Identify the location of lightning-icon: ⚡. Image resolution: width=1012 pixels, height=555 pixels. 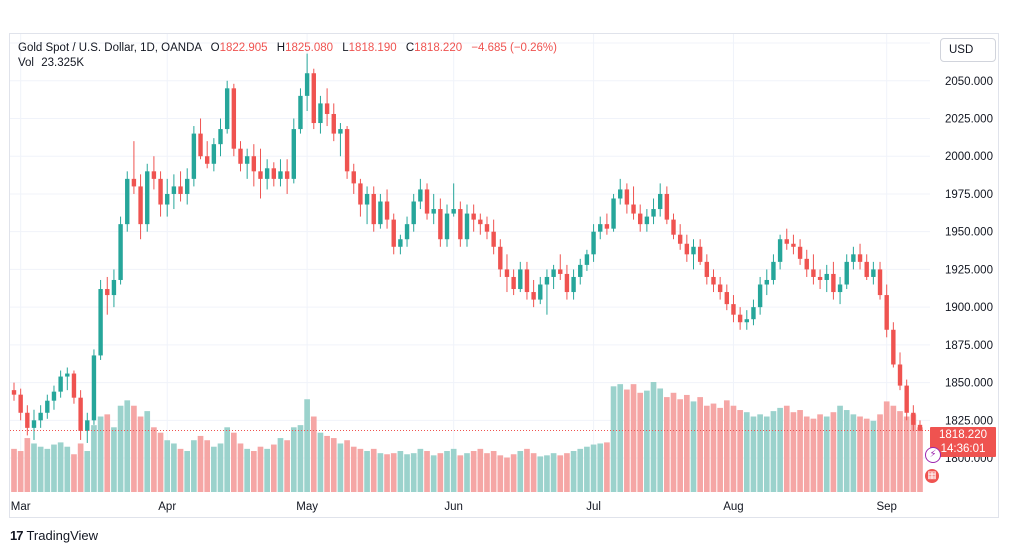
(933, 455).